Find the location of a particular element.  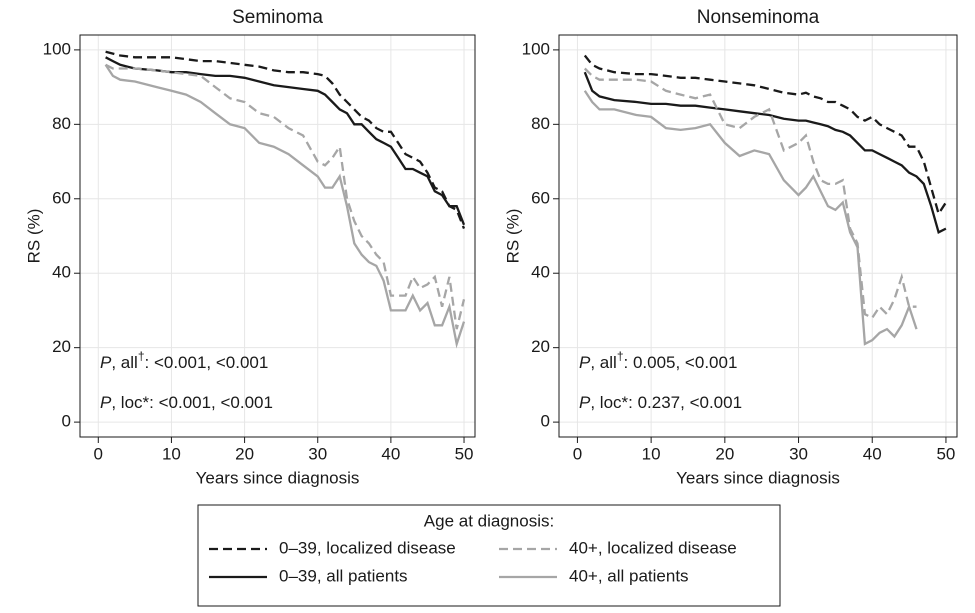

annotation-part: : 0.005, <0.001 is located at coordinates (681, 362).